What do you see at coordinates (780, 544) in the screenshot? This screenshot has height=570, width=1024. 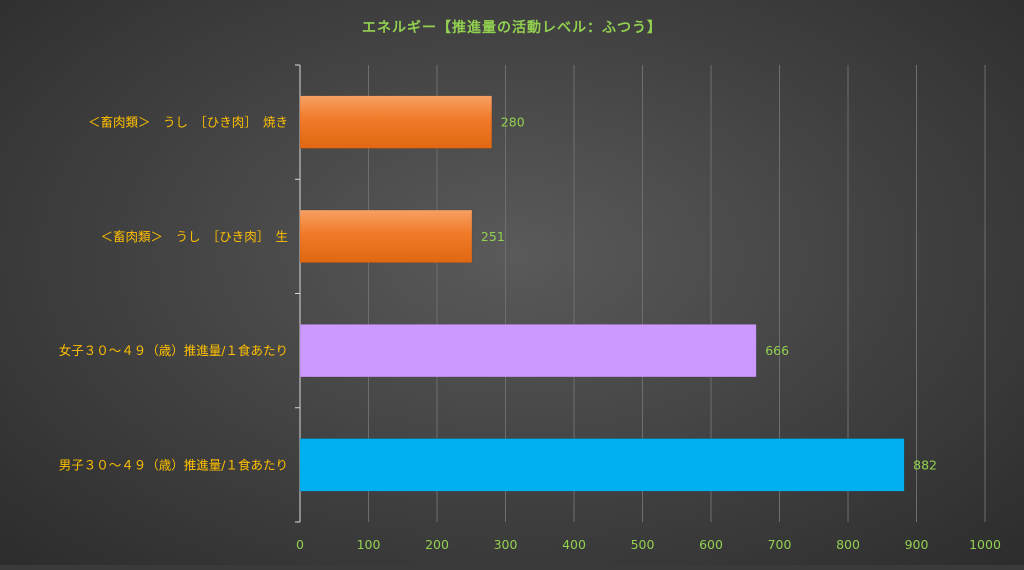 I see `x-tick-label-700: 700` at bounding box center [780, 544].